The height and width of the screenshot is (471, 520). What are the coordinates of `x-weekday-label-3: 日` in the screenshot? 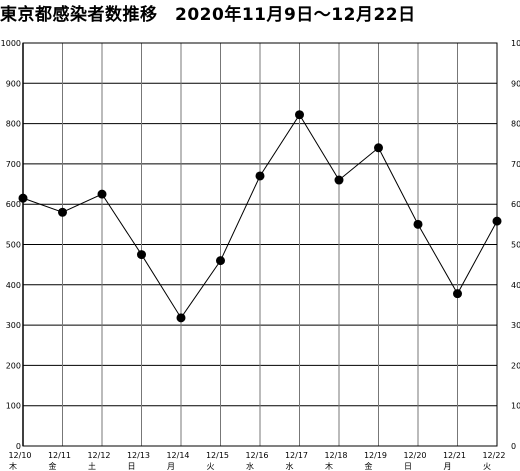 It's located at (132, 466).